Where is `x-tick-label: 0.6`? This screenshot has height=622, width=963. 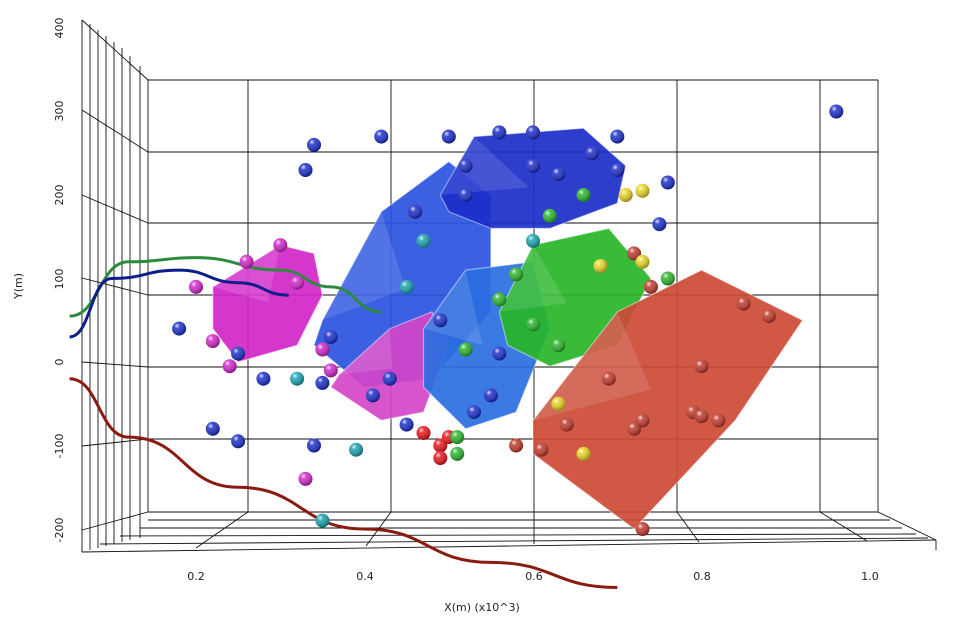
x-tick-label: 0.6 is located at coordinates (534, 576).